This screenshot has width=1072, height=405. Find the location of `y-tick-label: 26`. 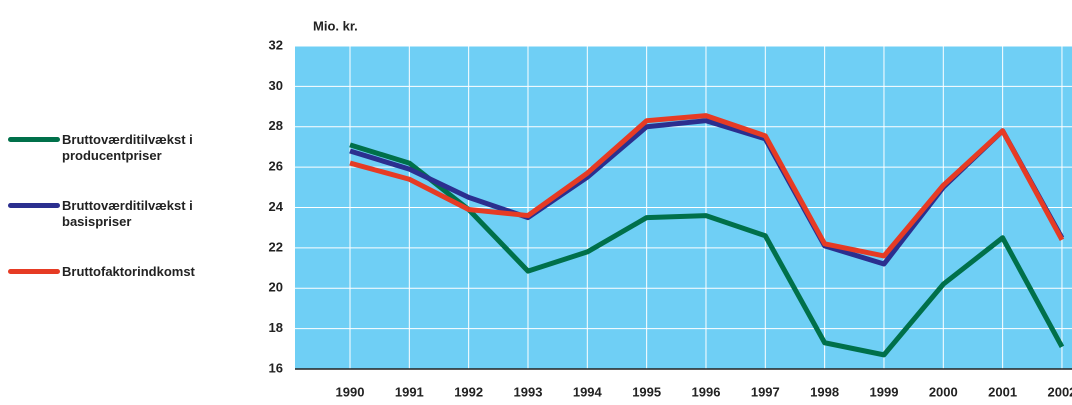

y-tick-label: 26 is located at coordinates (276, 166).